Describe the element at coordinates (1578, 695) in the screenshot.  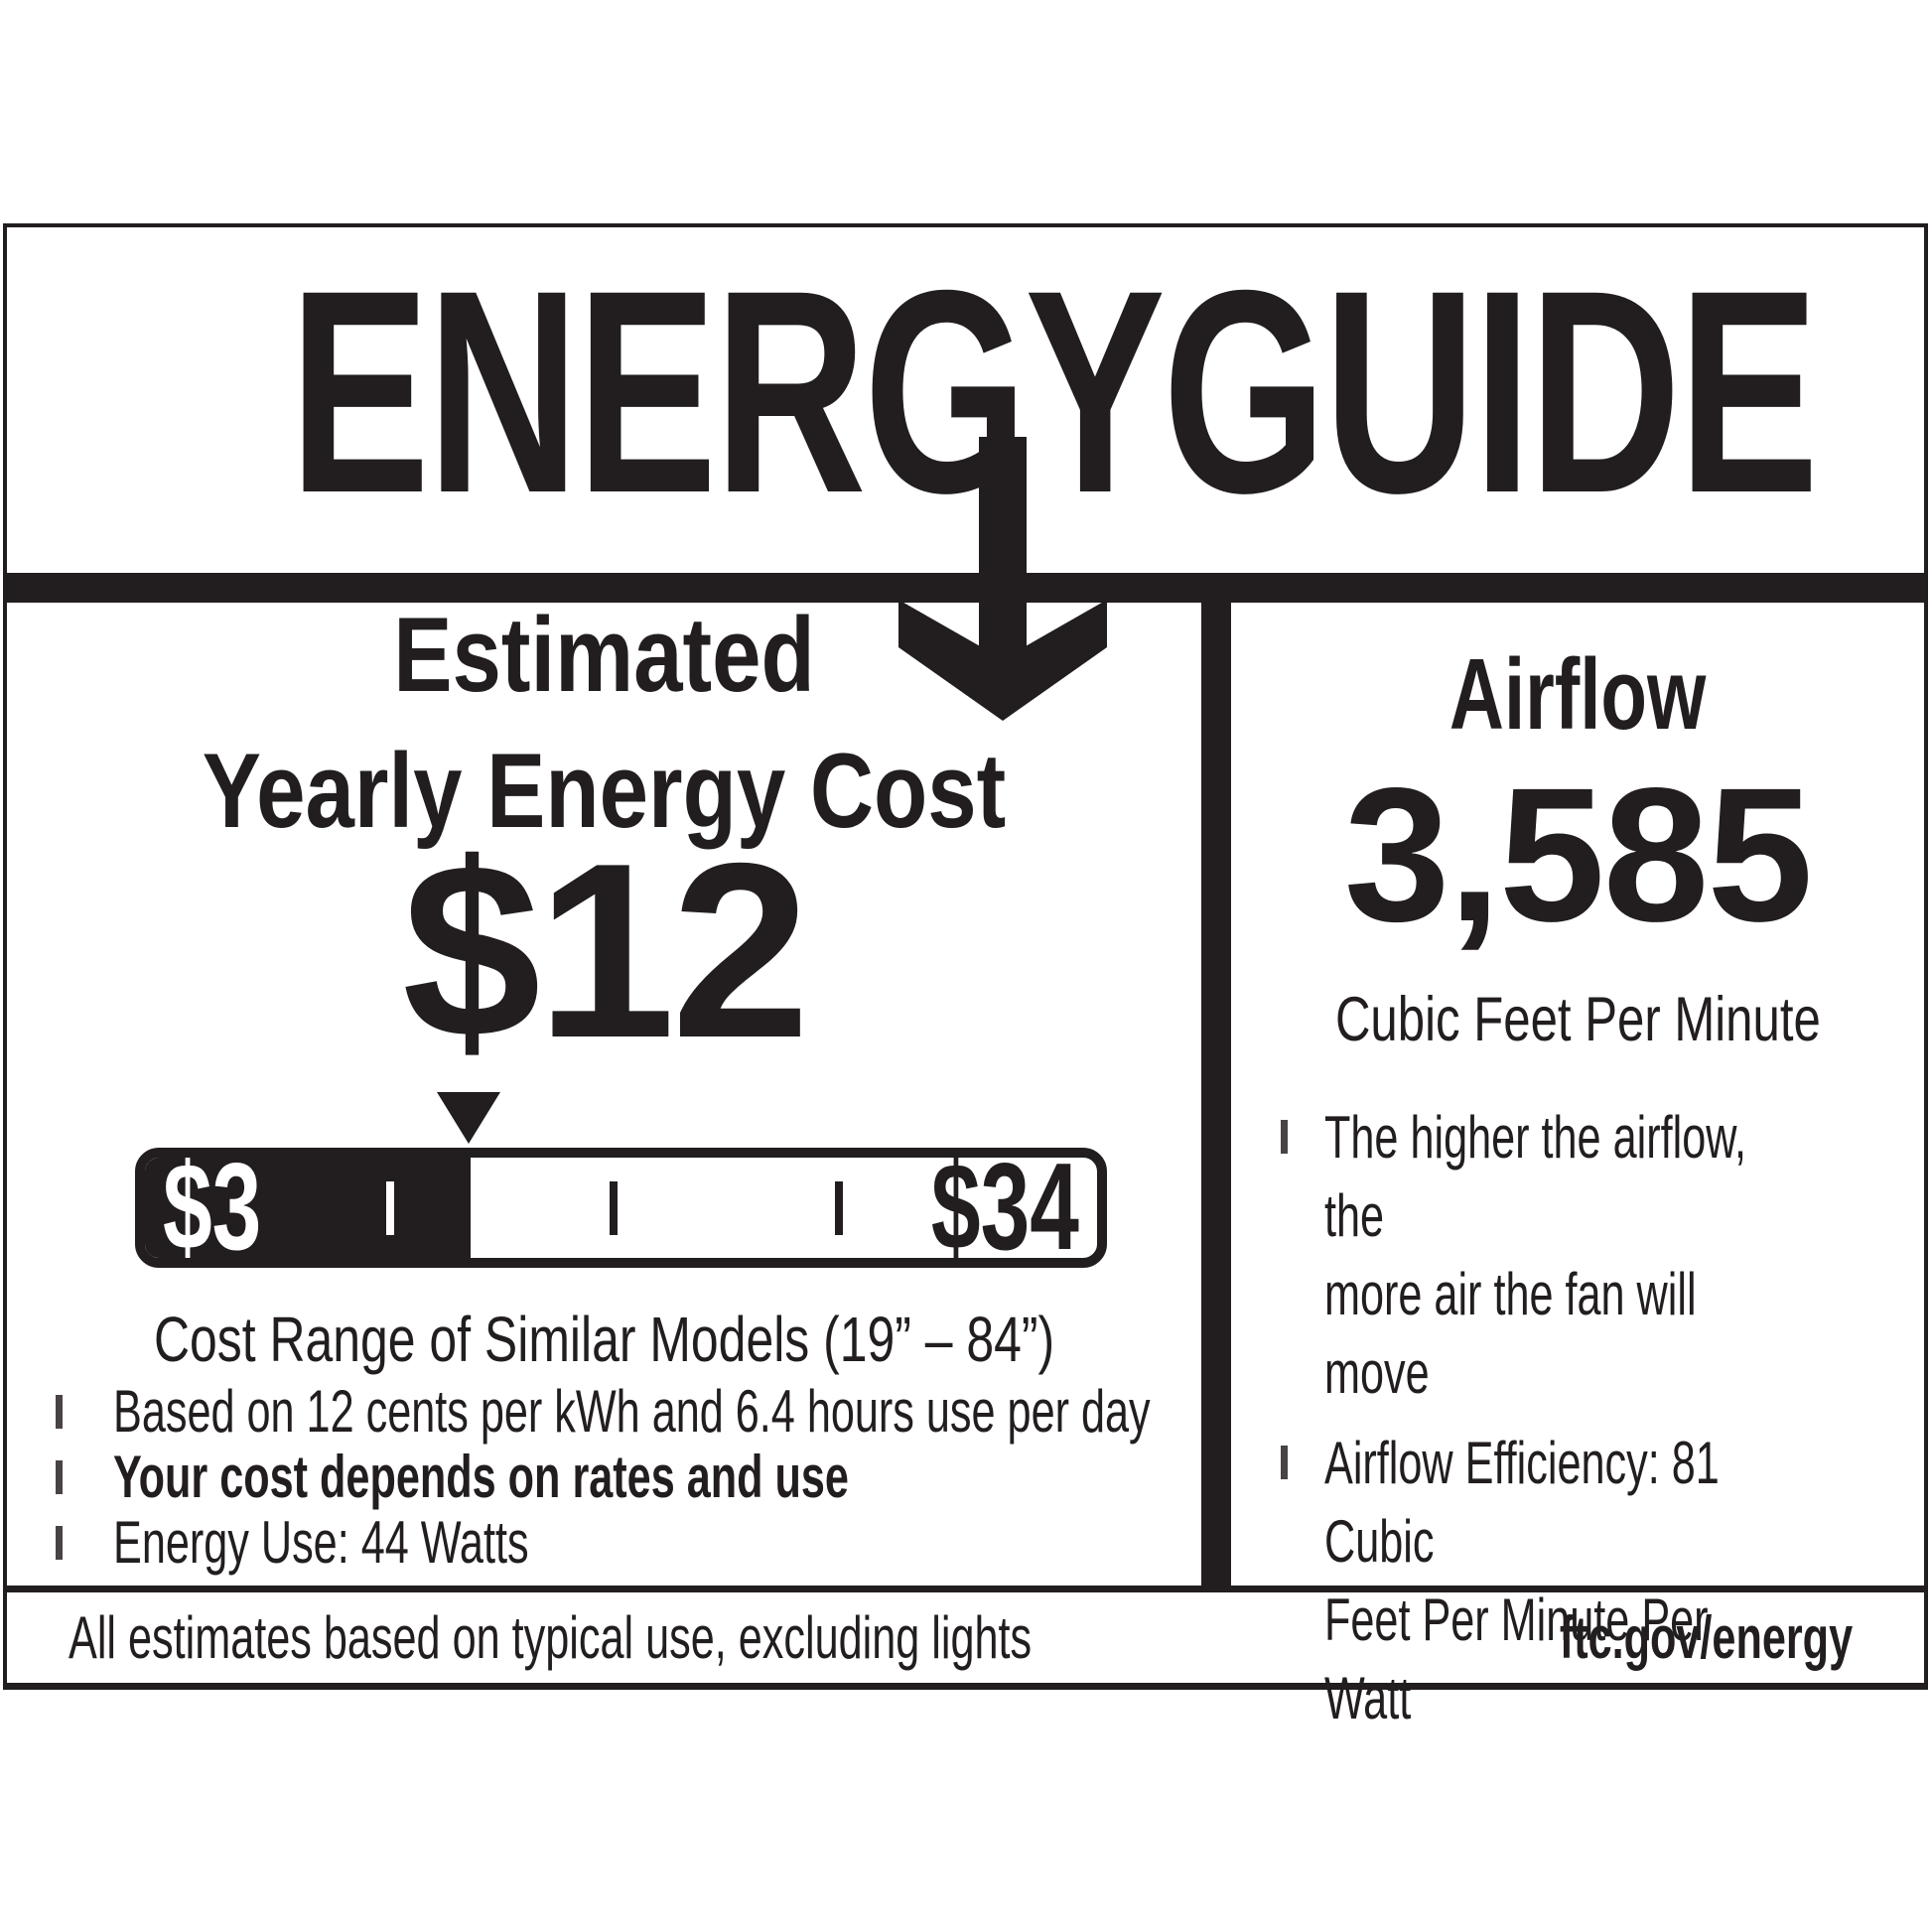
I see `airflow-heading: Airflow` at that location.